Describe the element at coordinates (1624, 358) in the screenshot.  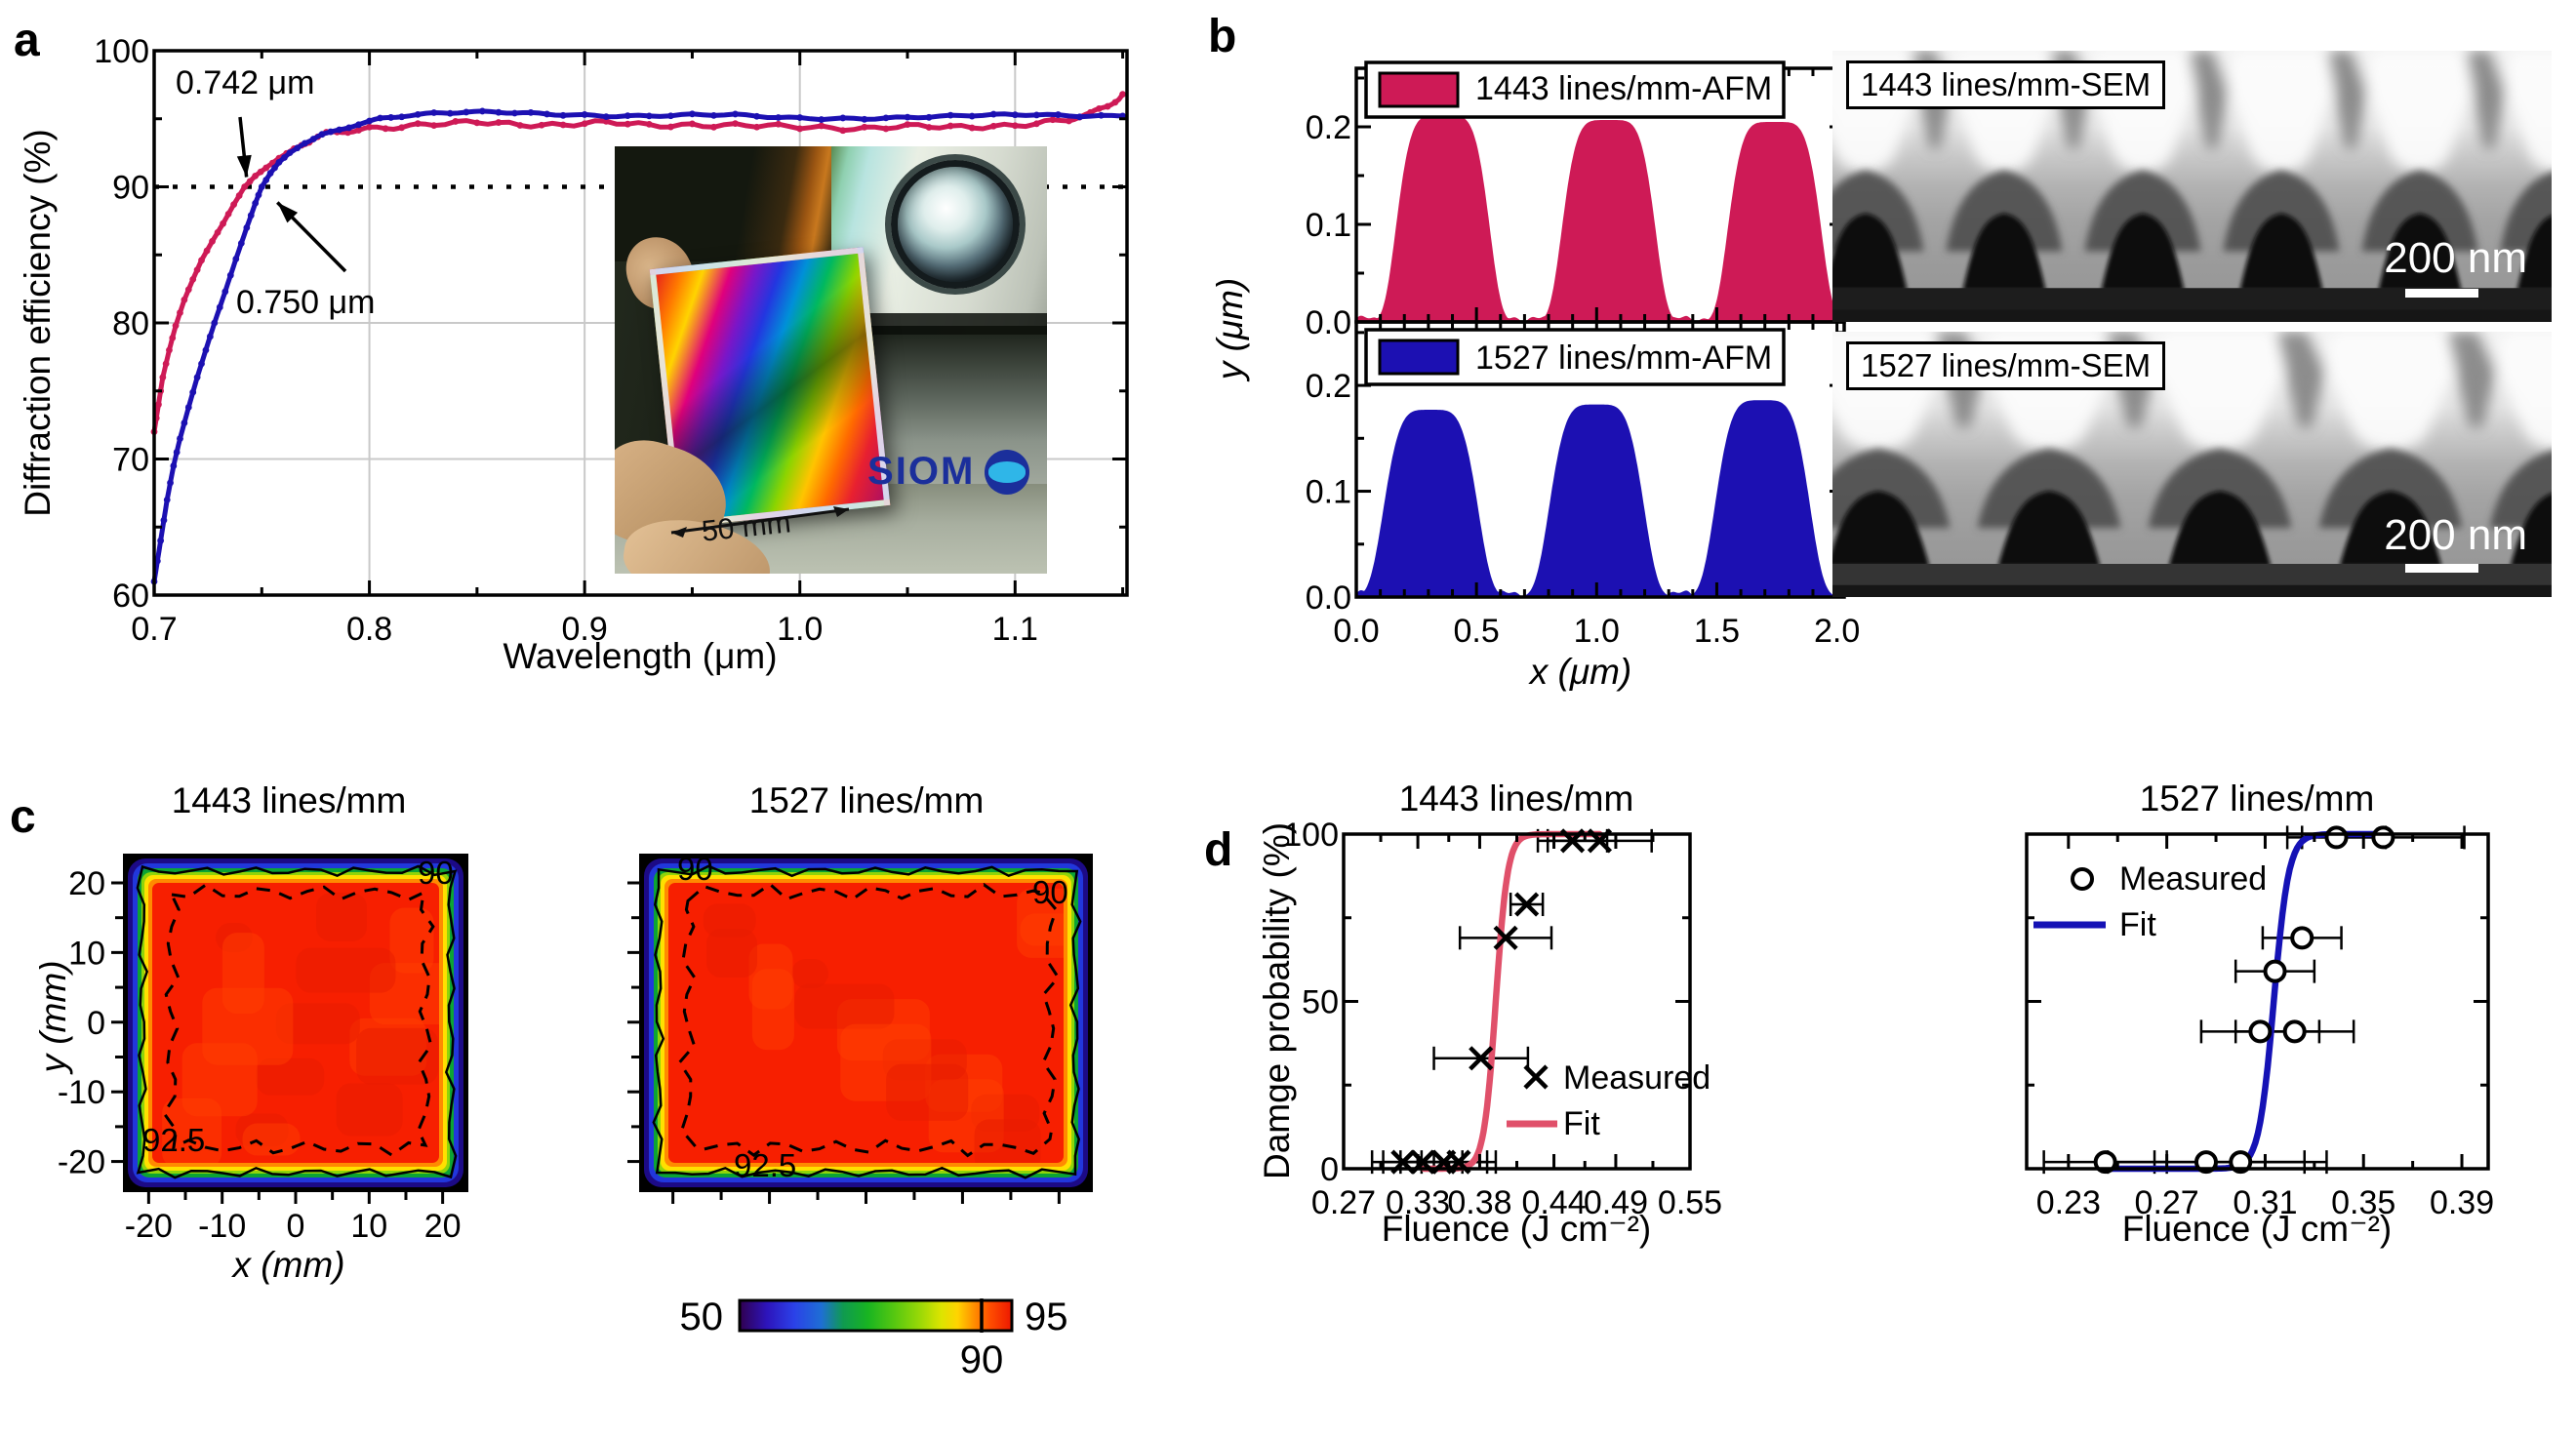
I see `afm-legend-1527: 1527 lines/mm-AFM` at that location.